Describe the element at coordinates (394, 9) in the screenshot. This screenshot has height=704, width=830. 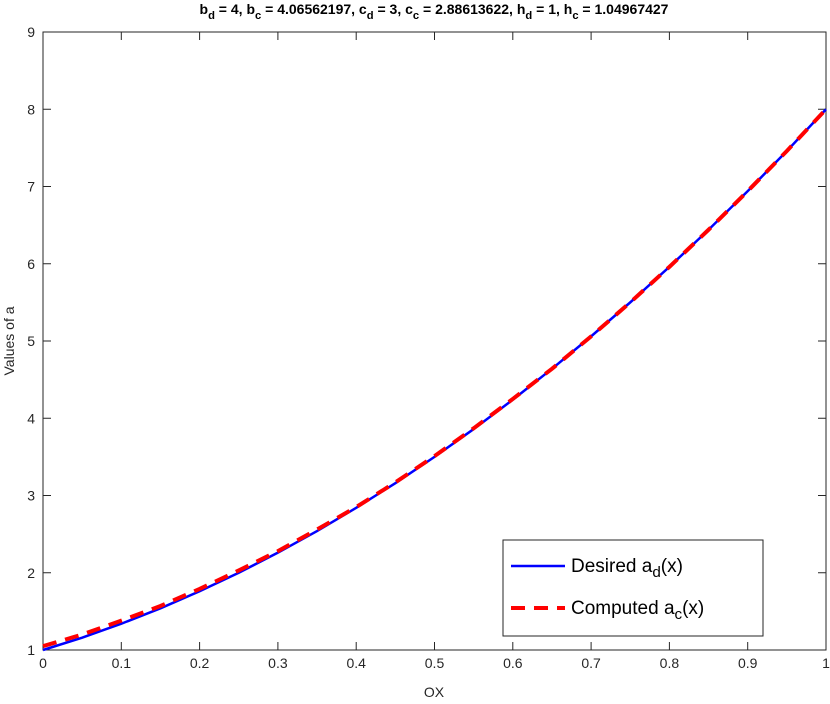
I see `text-segment: = 3, c` at that location.